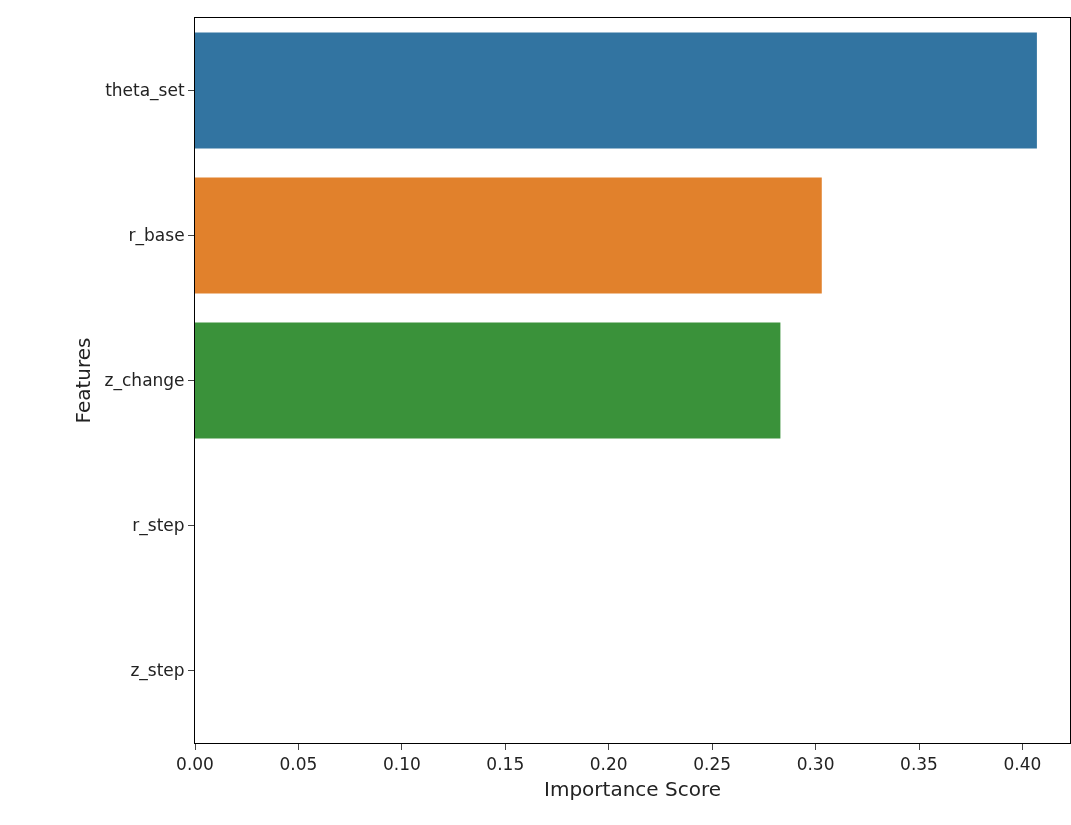 The height and width of the screenshot is (825, 1071). I want to click on x-axis-title: Importance Score, so click(632, 788).